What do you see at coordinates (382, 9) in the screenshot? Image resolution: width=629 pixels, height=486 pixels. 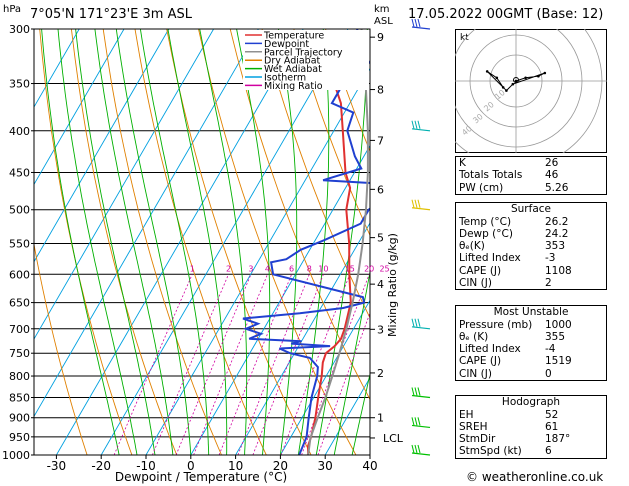 I see `height-unit-label: km` at bounding box center [382, 9].